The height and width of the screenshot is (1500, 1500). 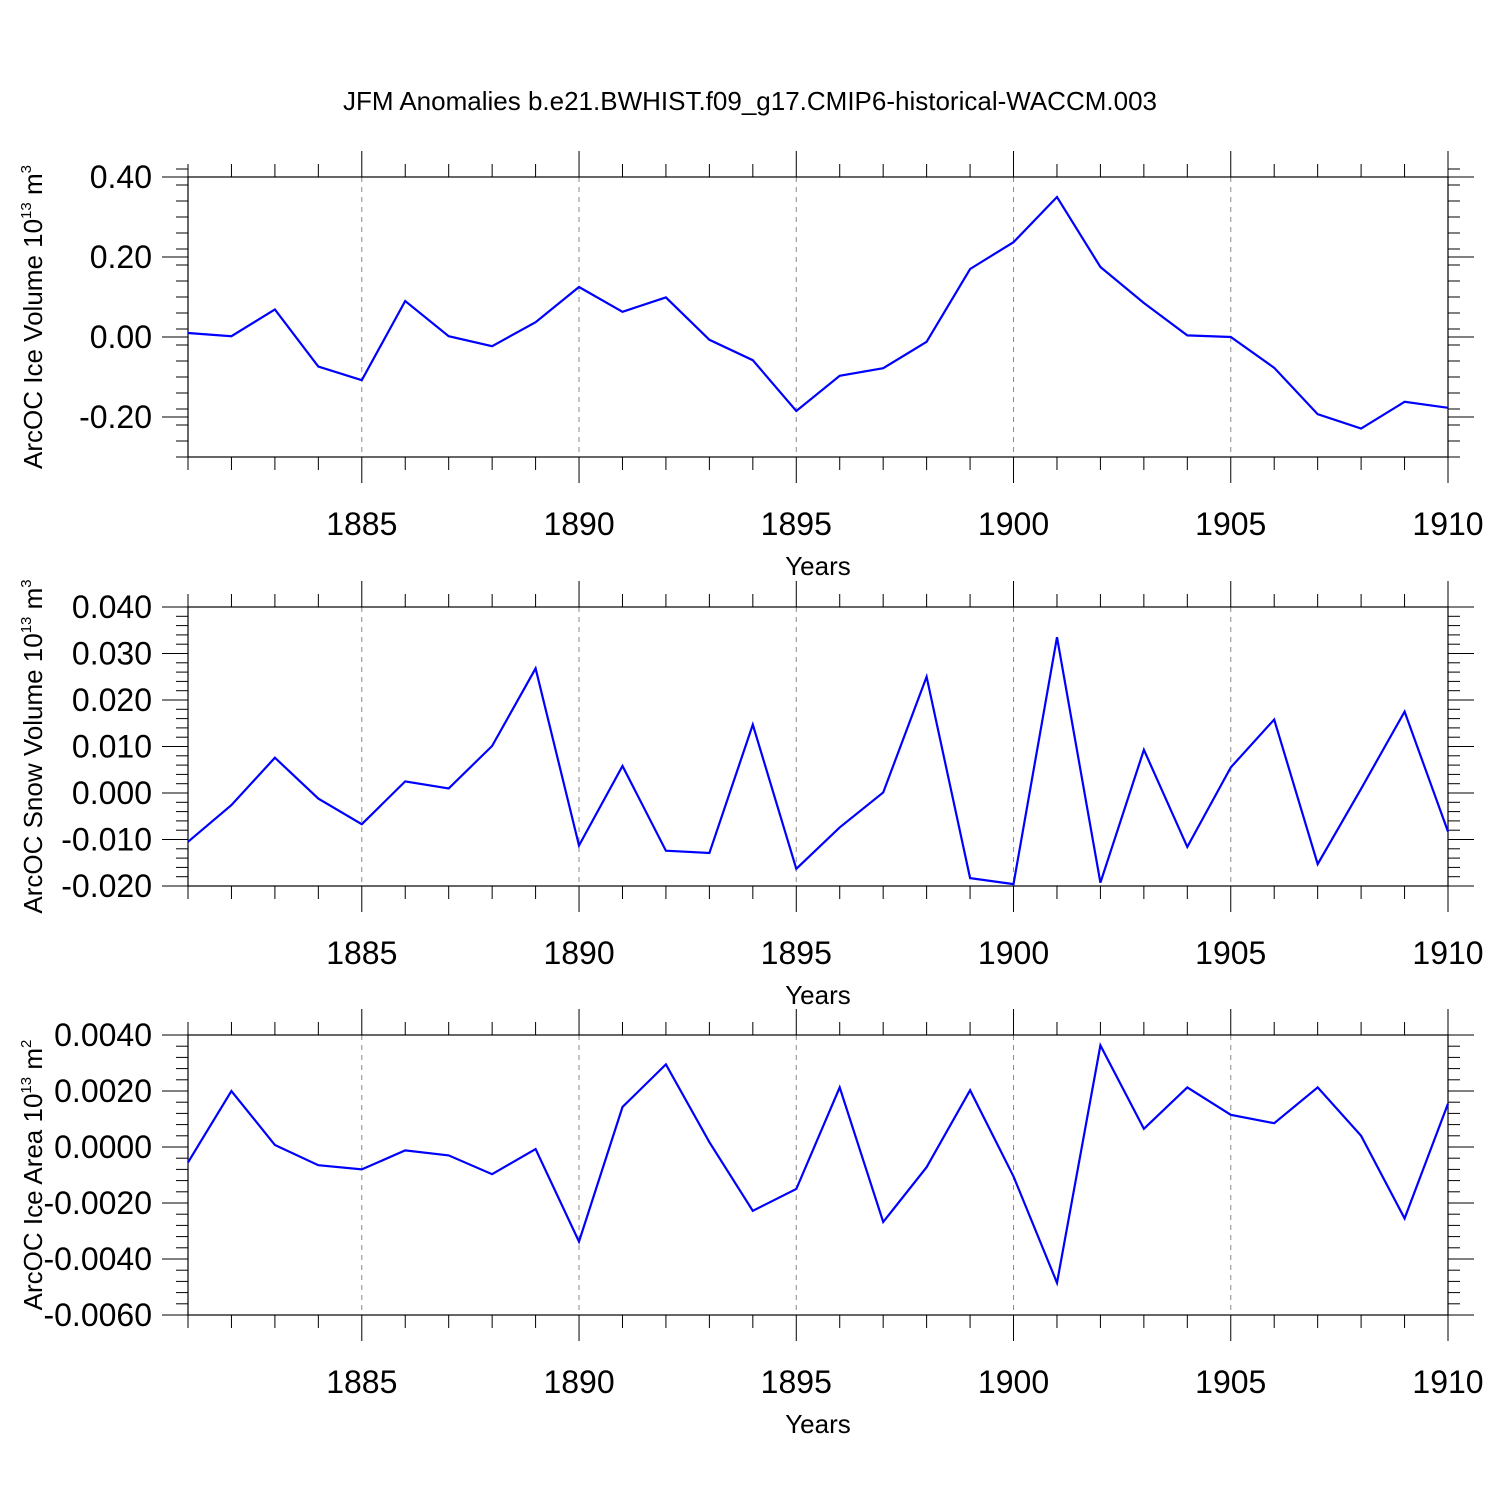 I want to click on y-tick-label: -0.010, so click(x=106, y=840).